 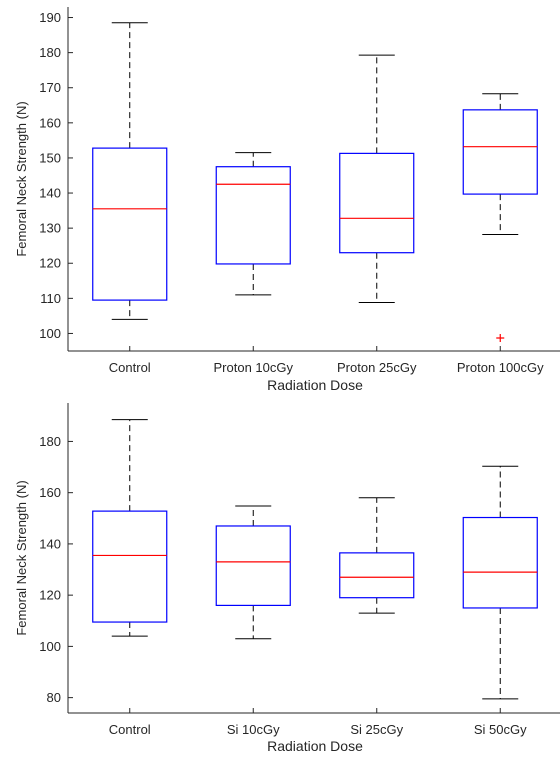 What do you see at coordinates (50, 298) in the screenshot?
I see `top-y-tick-label: 110` at bounding box center [50, 298].